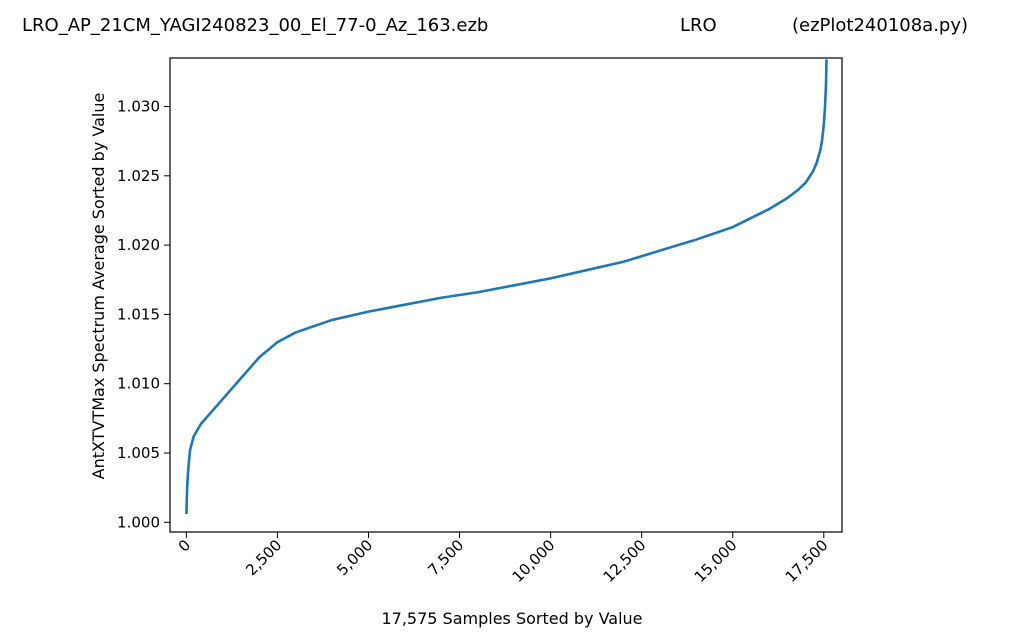 Image resolution: width=1024 pixels, height=644 pixels. Describe the element at coordinates (354, 557) in the screenshot. I see `x-tick-label: 5,000` at that location.